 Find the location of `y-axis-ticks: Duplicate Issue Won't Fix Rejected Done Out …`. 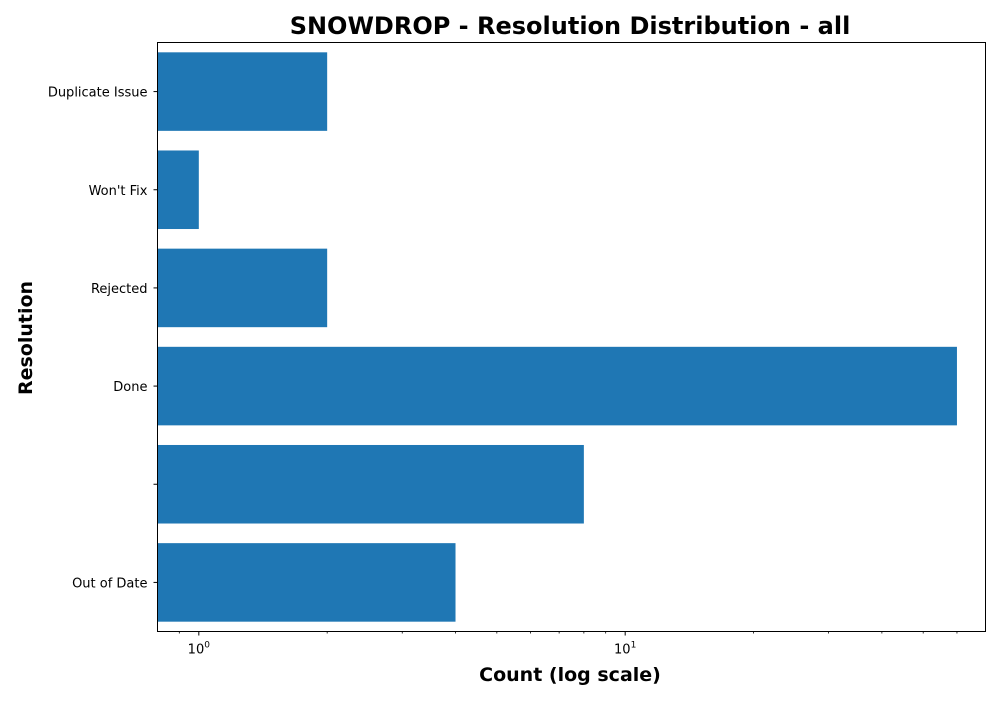

y-axis-ticks: Duplicate Issue Won't Fix Rejected Done Out … is located at coordinates (103, 338).